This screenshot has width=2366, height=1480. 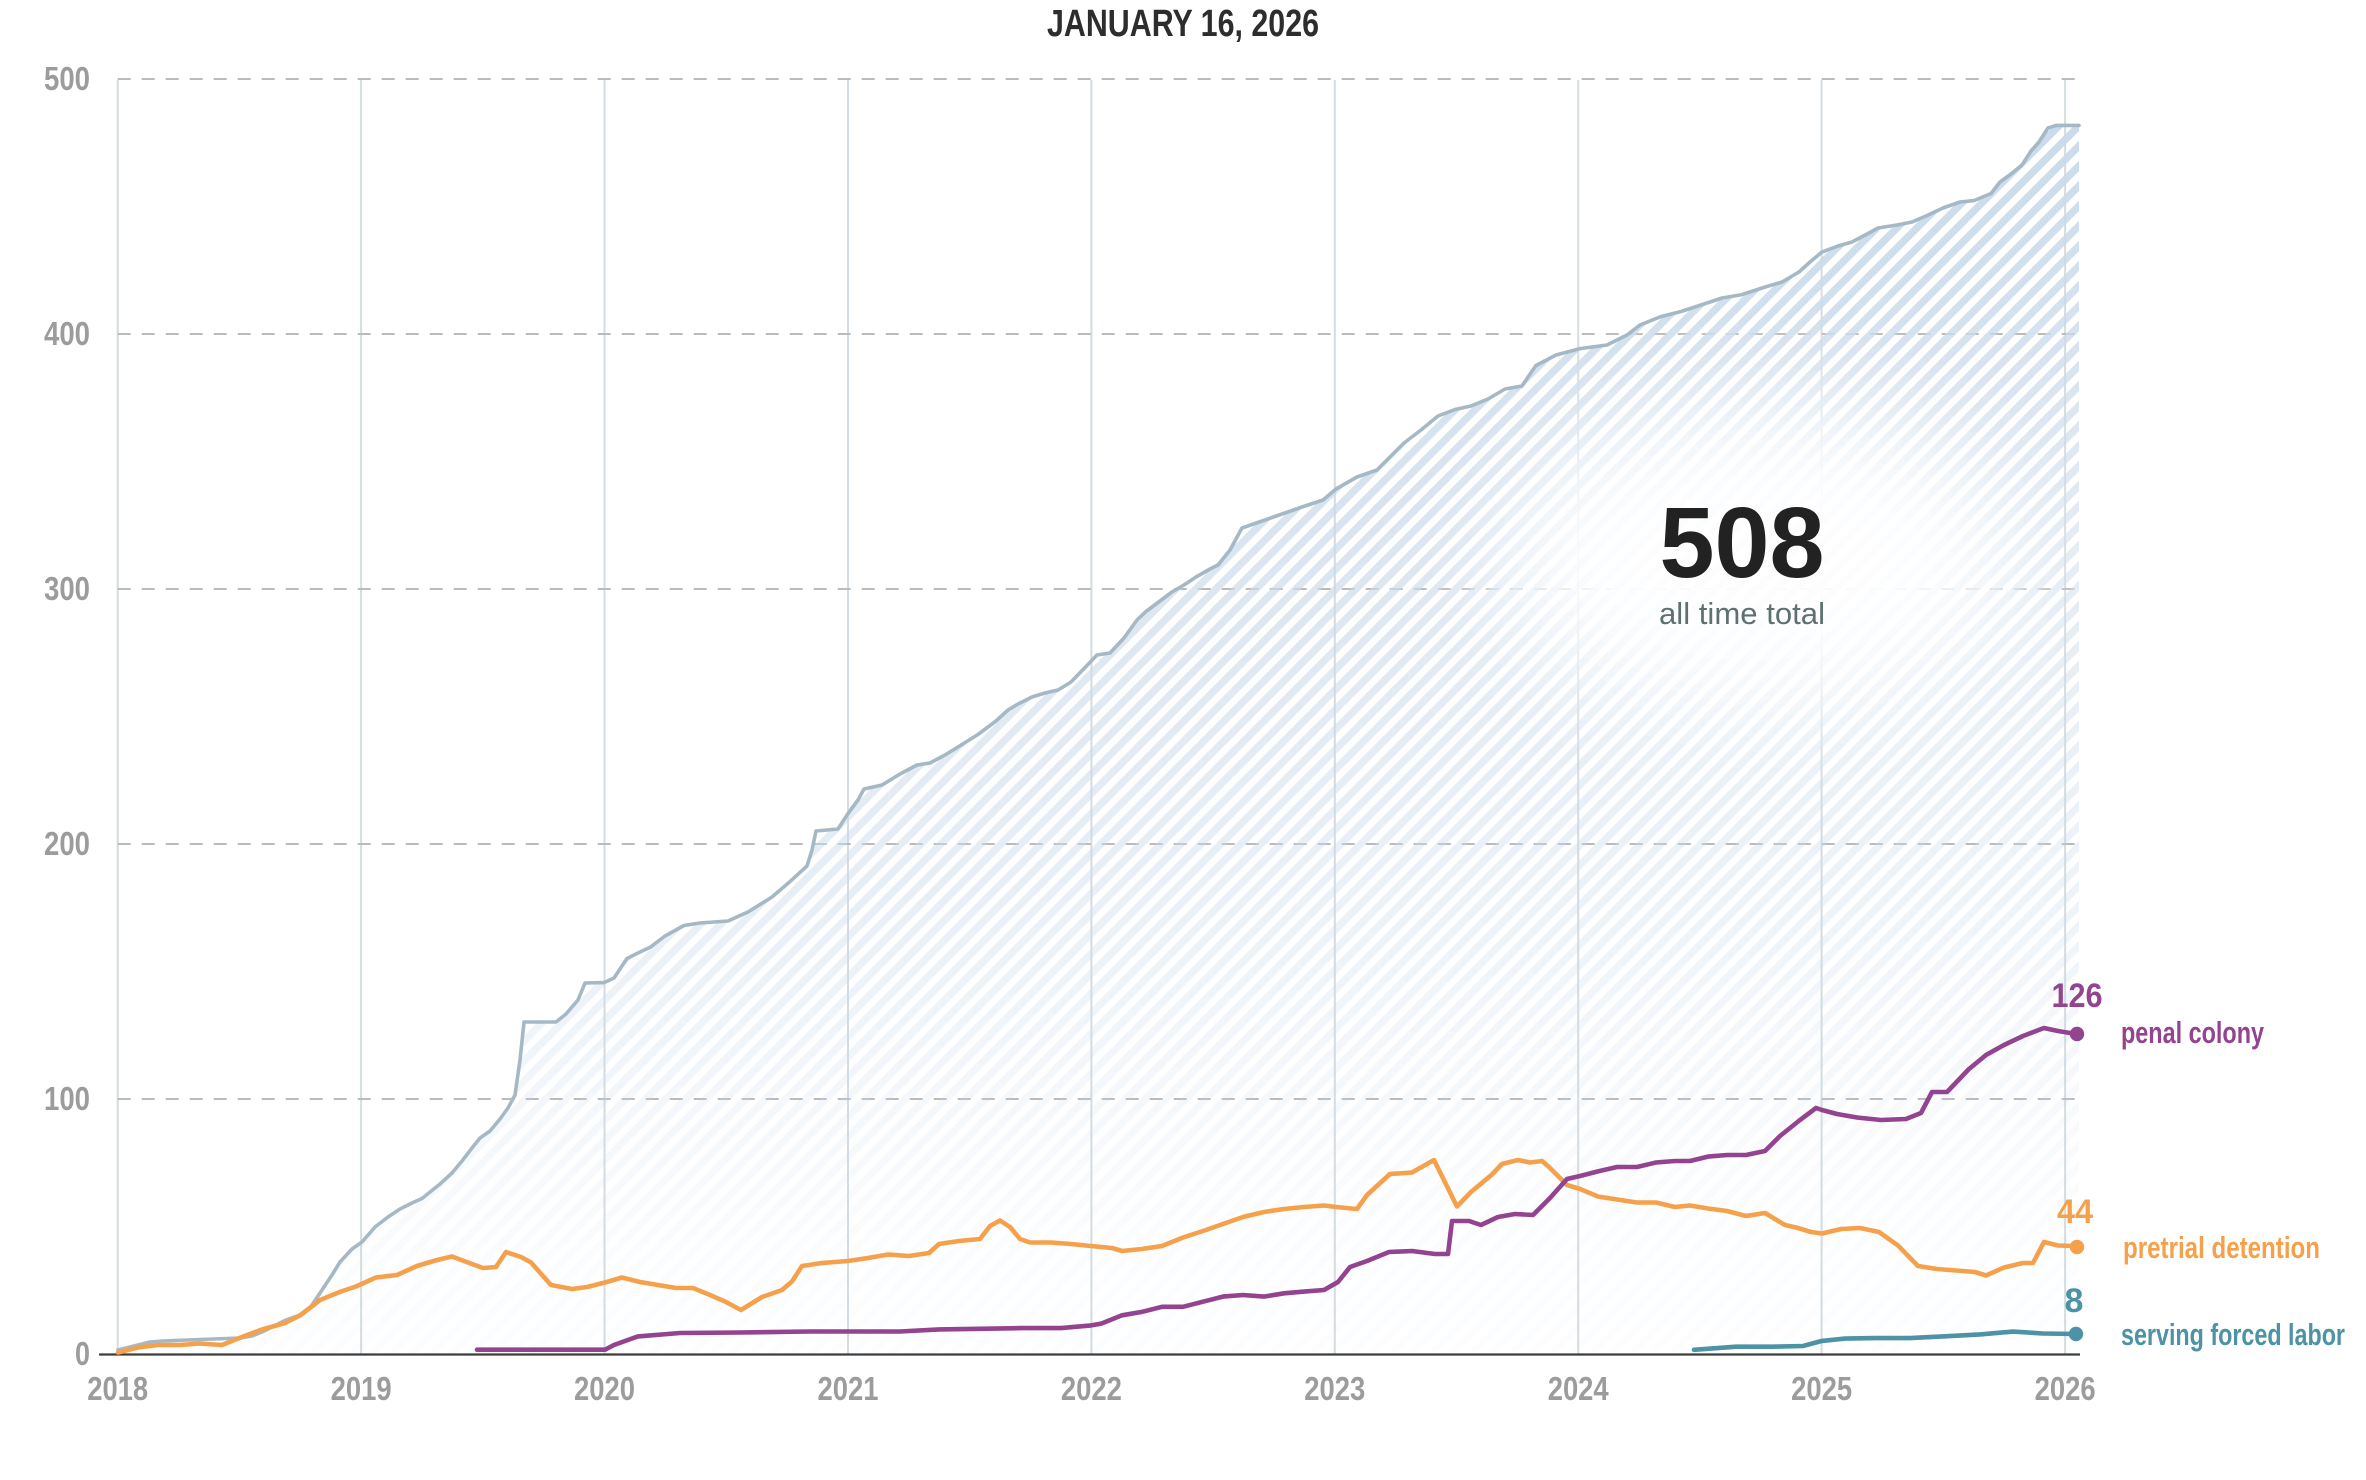 I want to click on svg-text: 2026, so click(x=2065, y=1388).